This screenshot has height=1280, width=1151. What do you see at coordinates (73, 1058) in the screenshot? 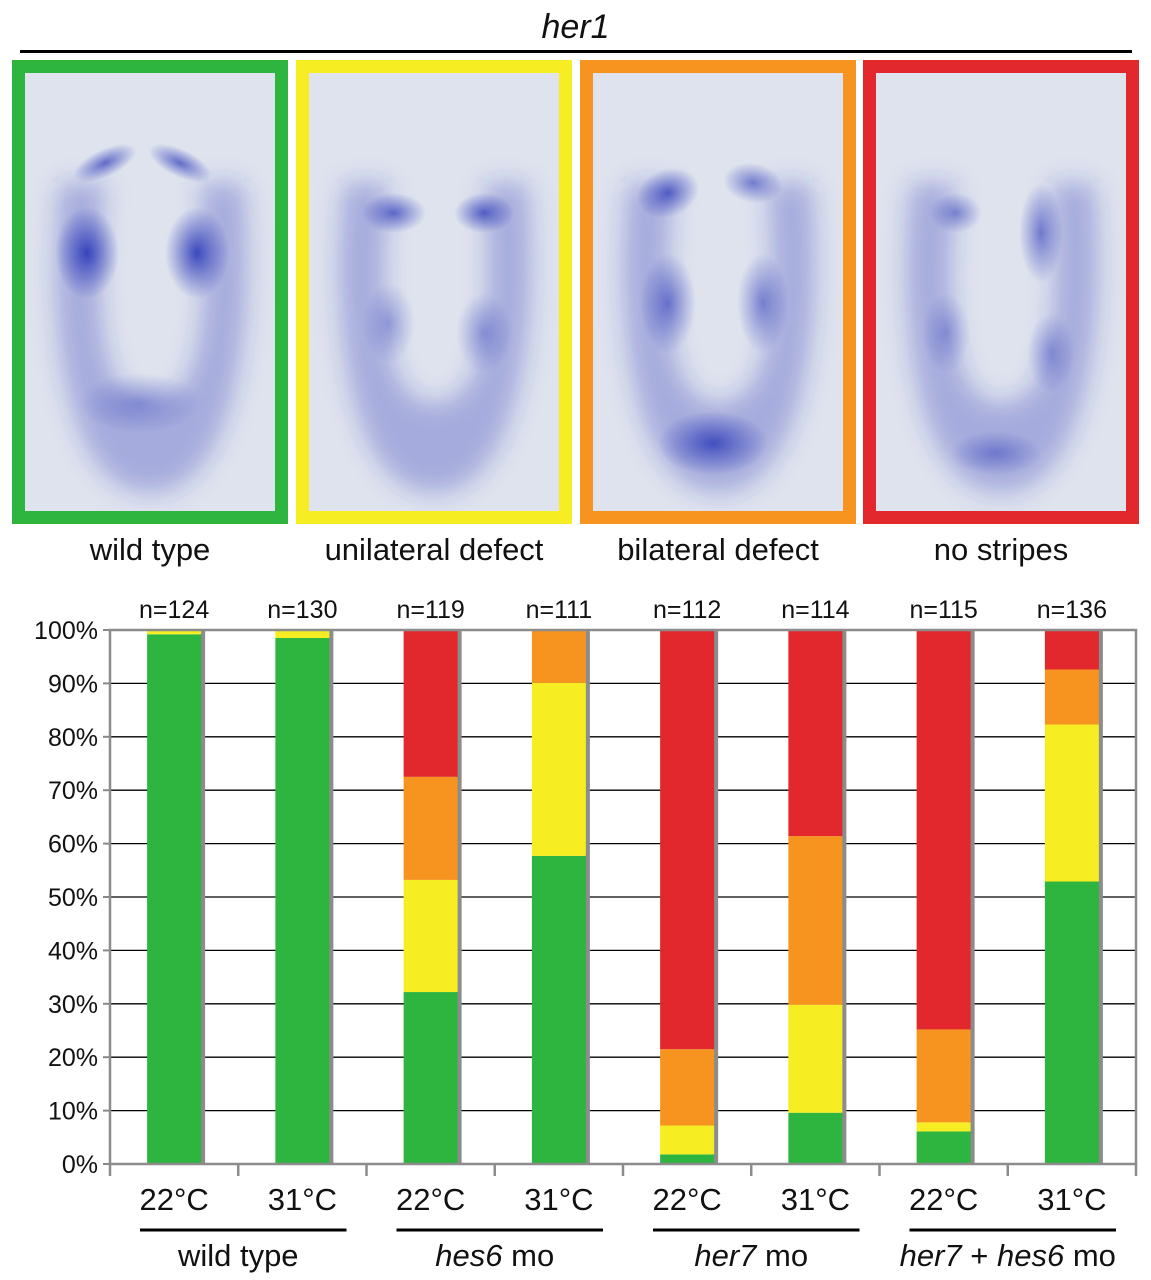
I see `y-tick-label: 20%` at bounding box center [73, 1058].